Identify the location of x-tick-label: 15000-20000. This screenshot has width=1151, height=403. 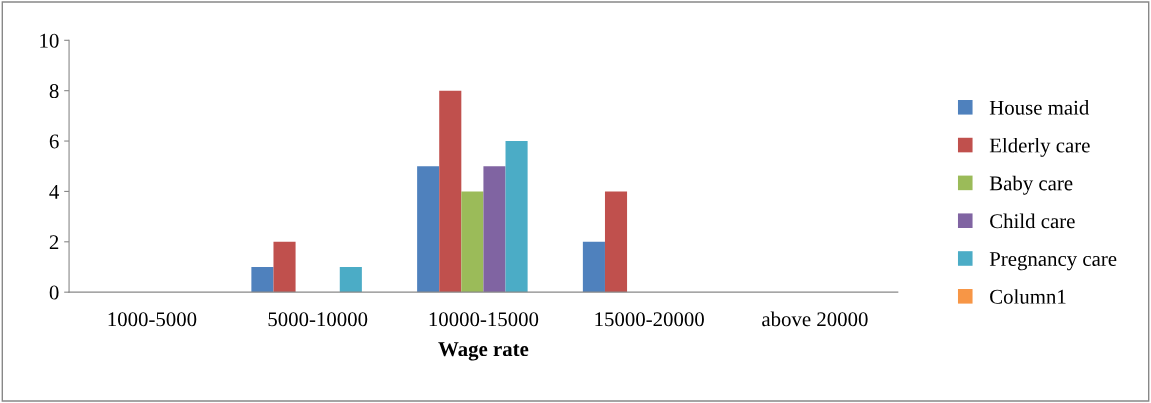
(649, 319).